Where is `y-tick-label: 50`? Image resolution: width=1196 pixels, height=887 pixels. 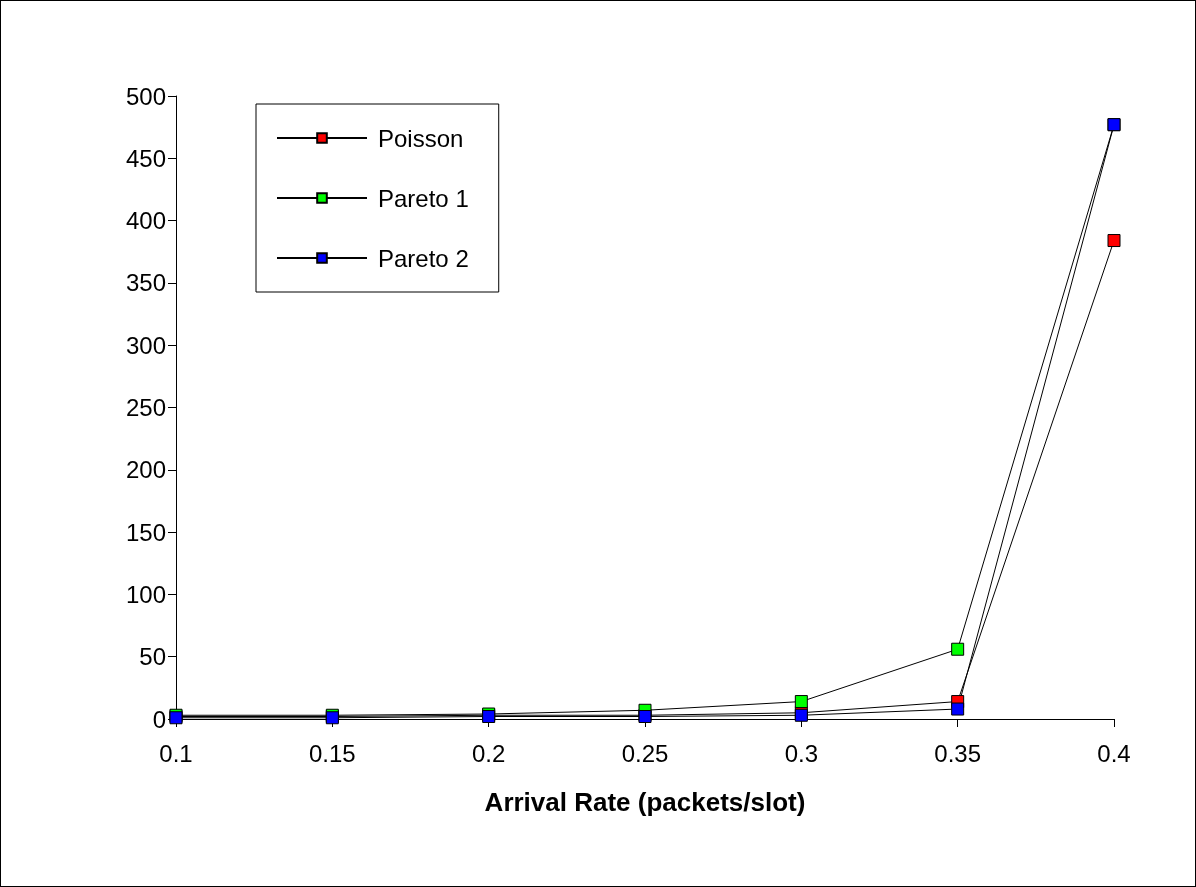
y-tick-label: 50 is located at coordinates (152, 657).